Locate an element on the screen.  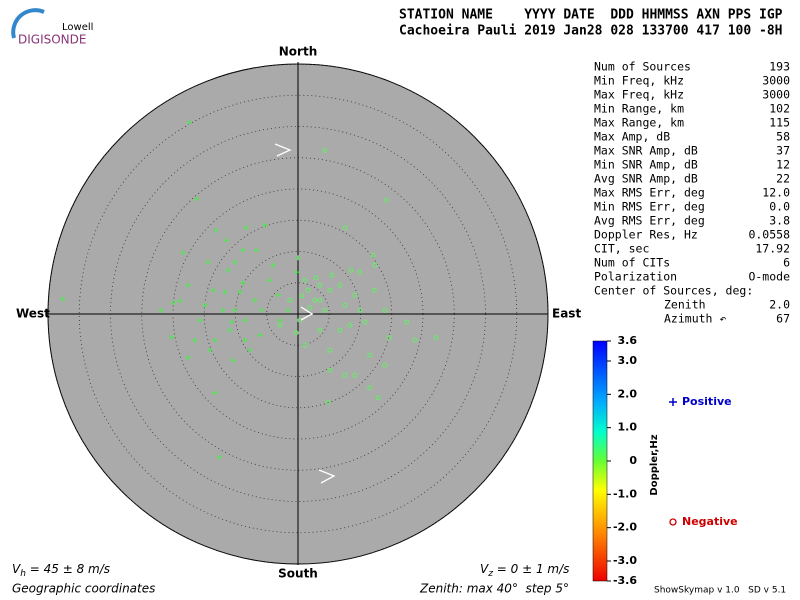
stat-value: 37 is located at coordinates (783, 151).